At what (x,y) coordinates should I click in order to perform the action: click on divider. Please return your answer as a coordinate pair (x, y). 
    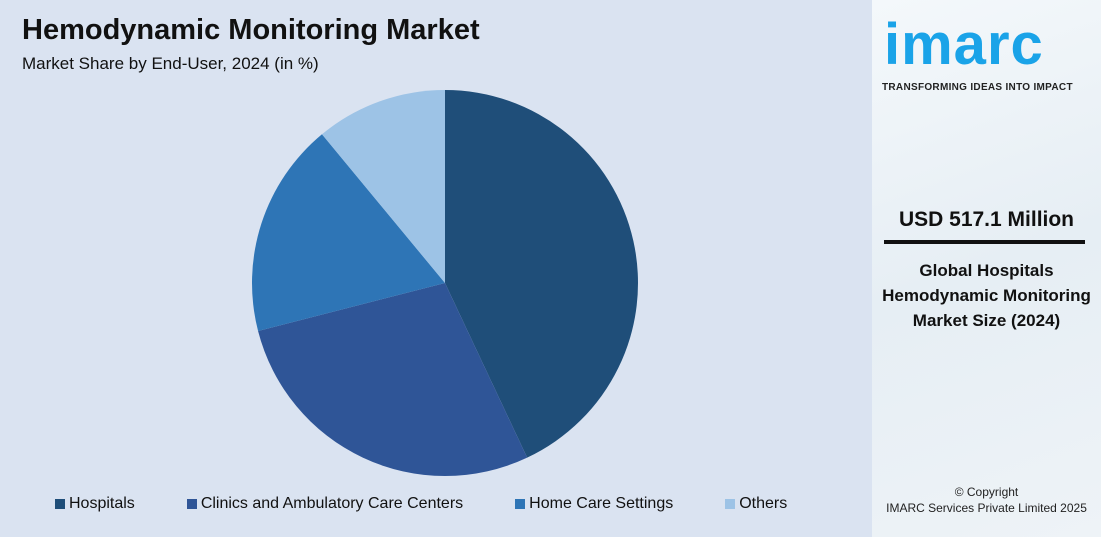
    Looking at the image, I should click on (984, 242).